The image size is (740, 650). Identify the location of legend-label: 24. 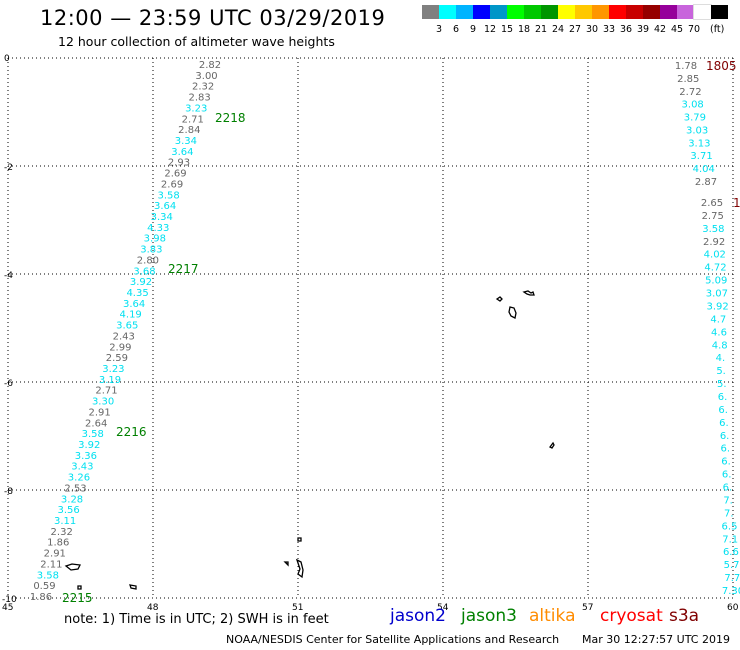
(558, 29).